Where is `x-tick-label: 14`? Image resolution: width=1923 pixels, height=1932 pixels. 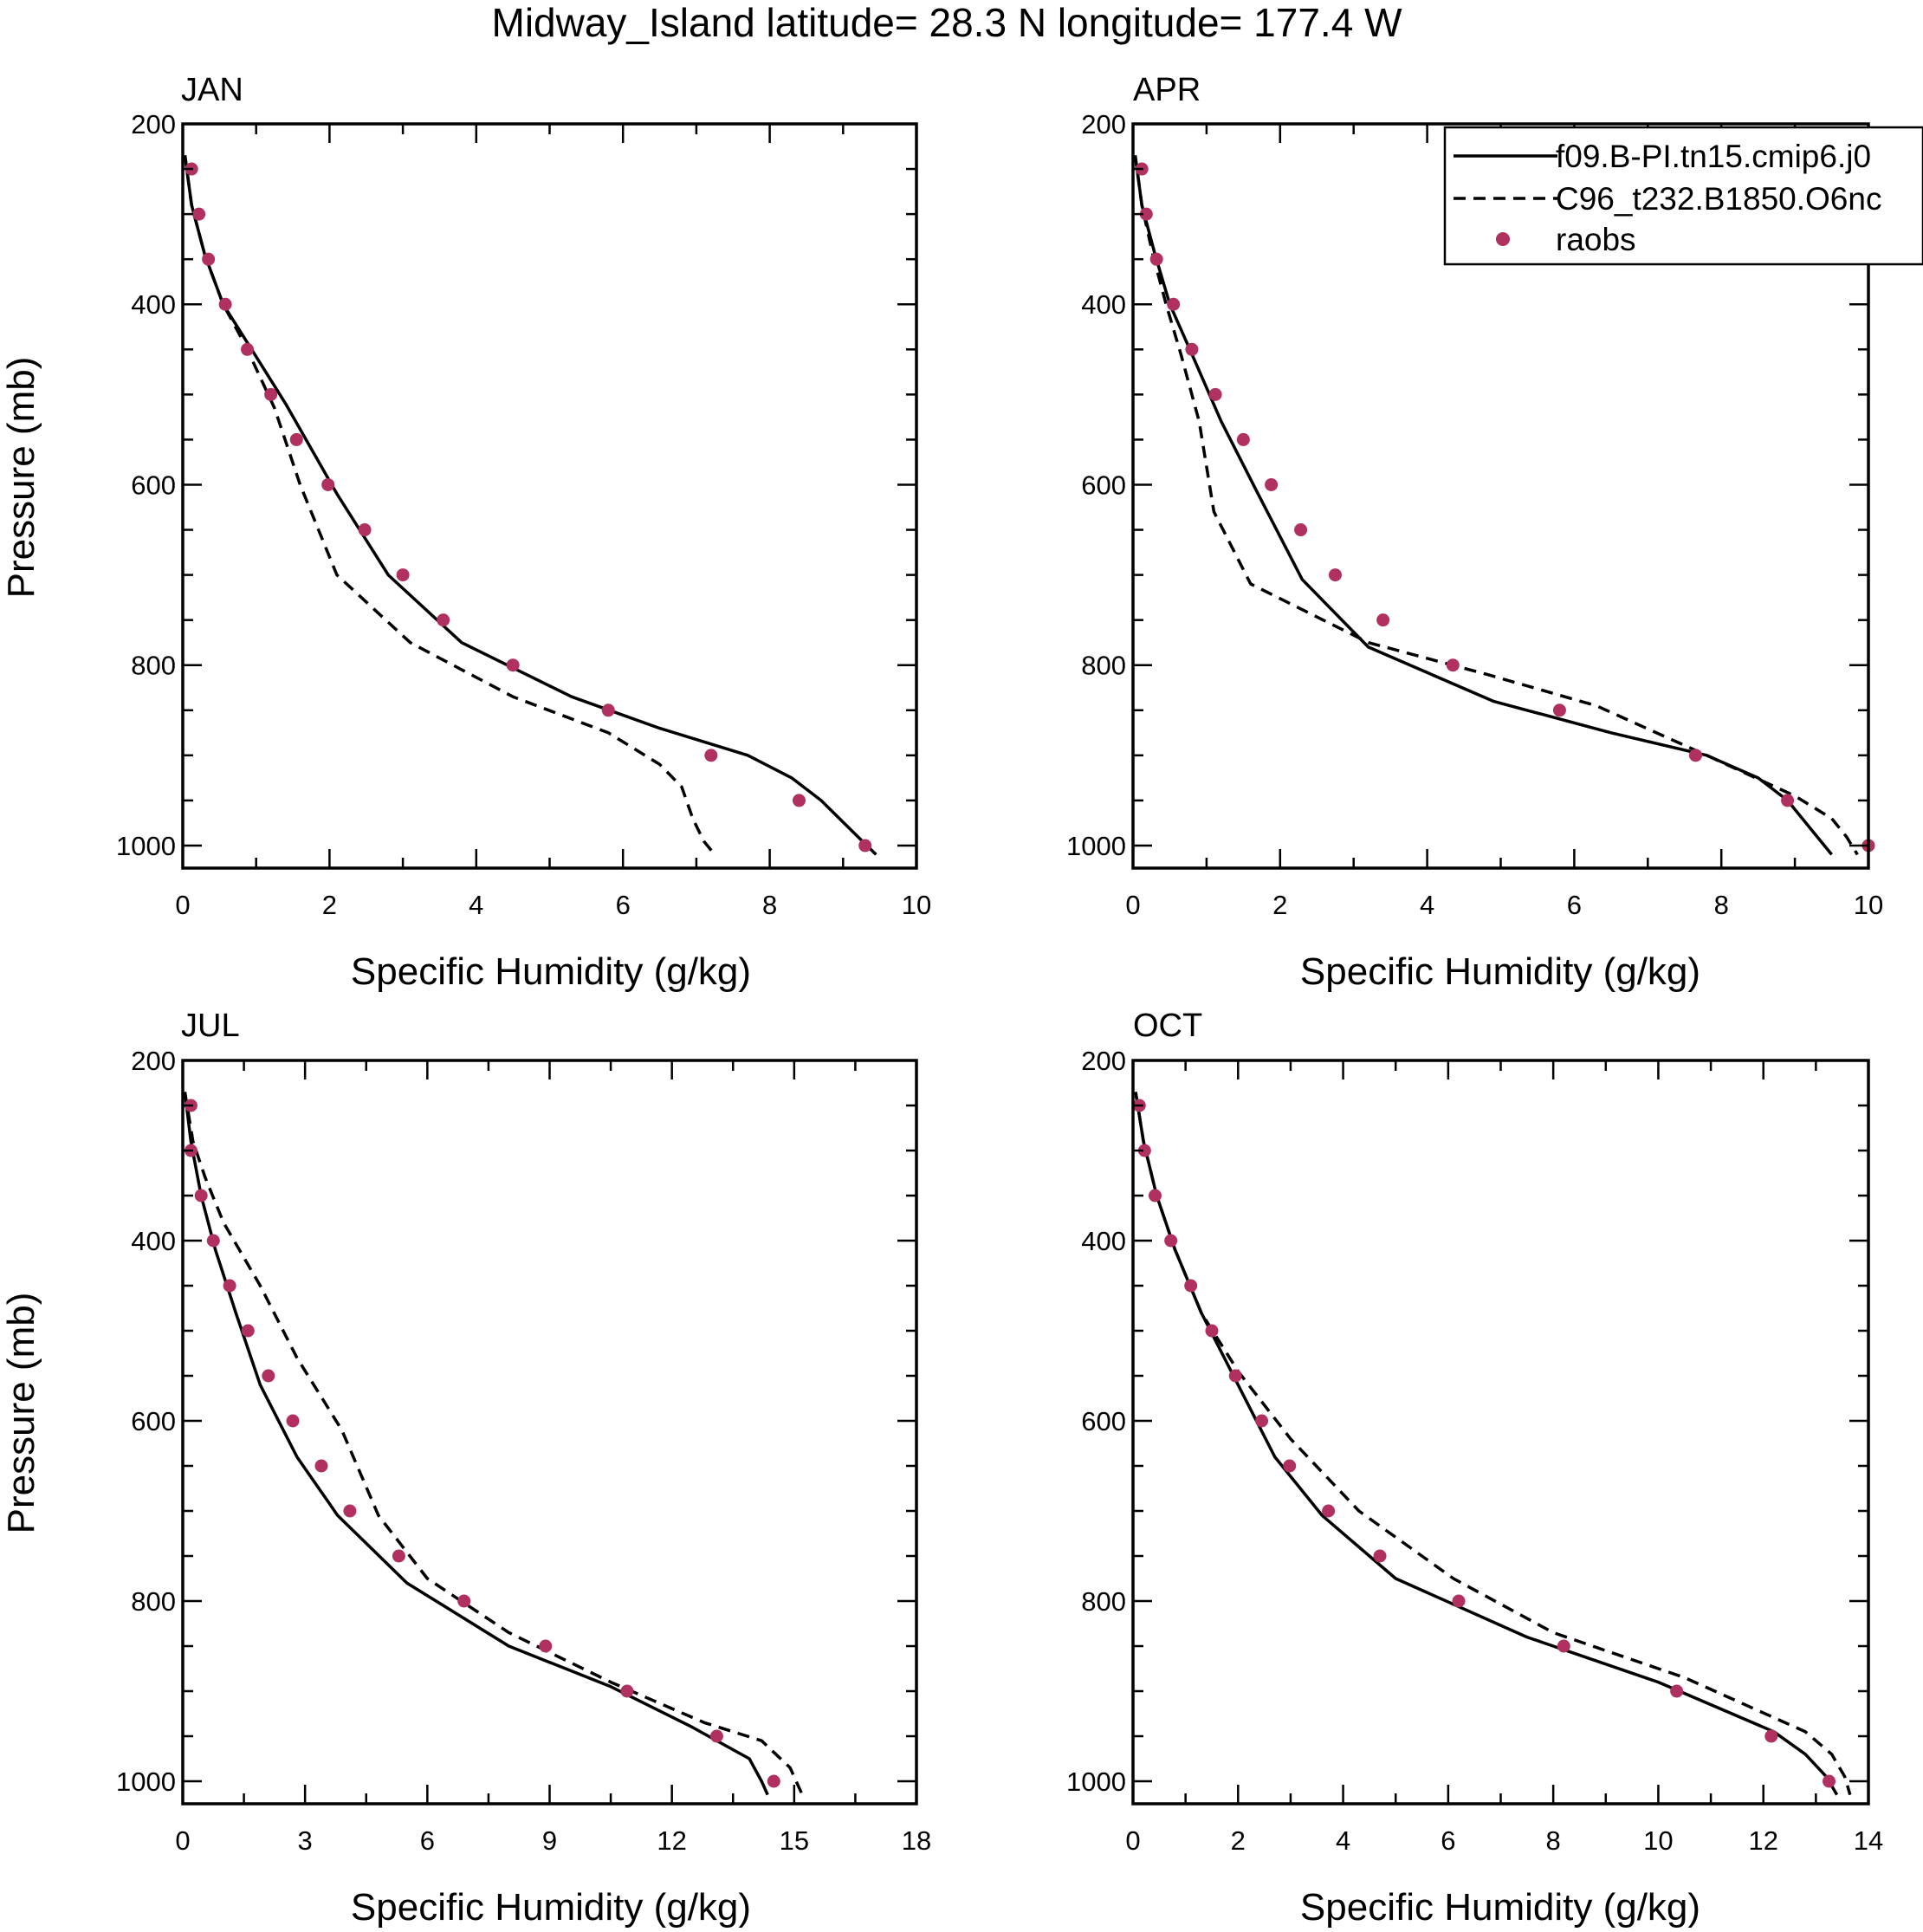 x-tick-label: 14 is located at coordinates (1868, 1840).